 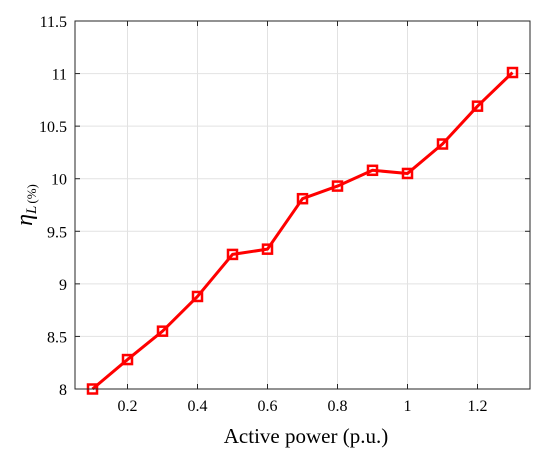 What do you see at coordinates (408, 406) in the screenshot?
I see `x-tick-label: 1` at bounding box center [408, 406].